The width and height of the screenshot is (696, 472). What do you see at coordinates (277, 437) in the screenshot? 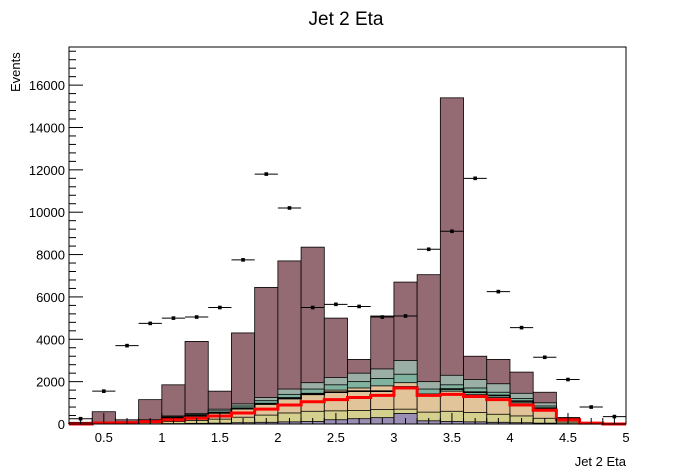
I see `x-tick-label: 2` at bounding box center [277, 437].